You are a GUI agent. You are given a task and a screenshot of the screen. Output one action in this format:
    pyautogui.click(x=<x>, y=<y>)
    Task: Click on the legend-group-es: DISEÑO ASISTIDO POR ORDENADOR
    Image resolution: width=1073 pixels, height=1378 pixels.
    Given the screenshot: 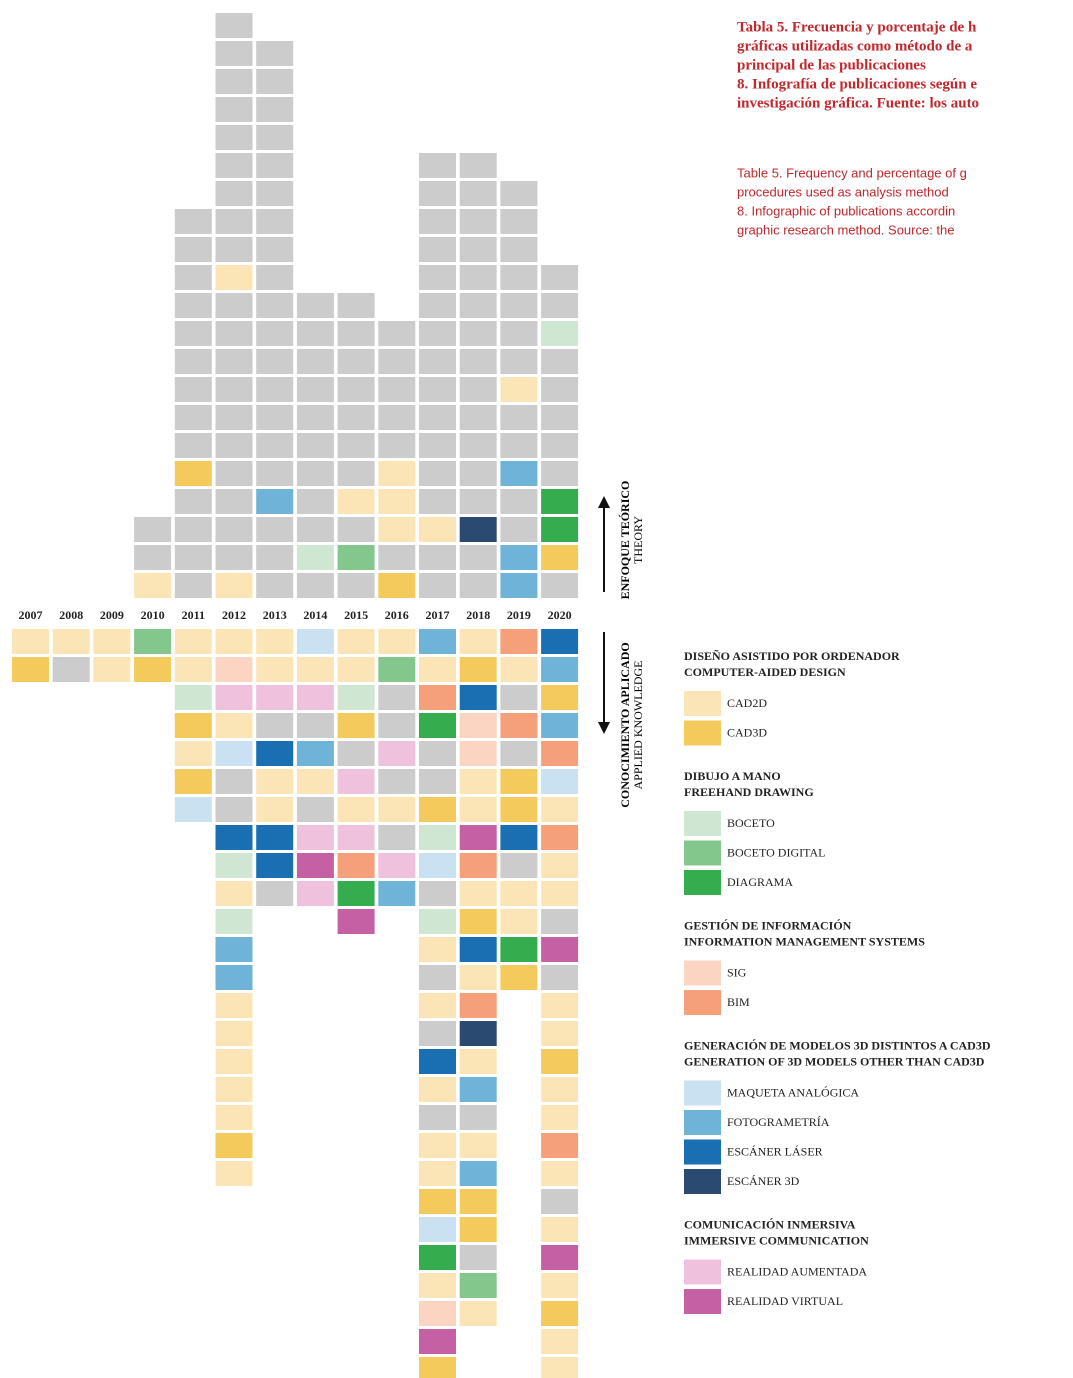 What is the action you would take?
    pyautogui.click(x=792, y=656)
    